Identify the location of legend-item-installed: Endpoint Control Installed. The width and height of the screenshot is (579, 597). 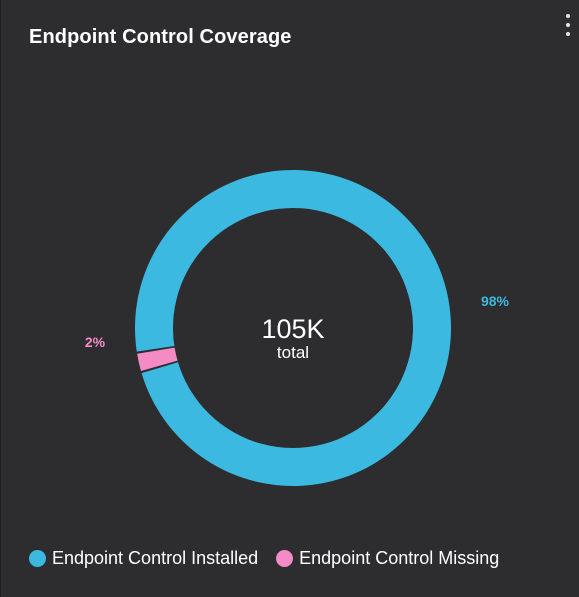
(143, 558).